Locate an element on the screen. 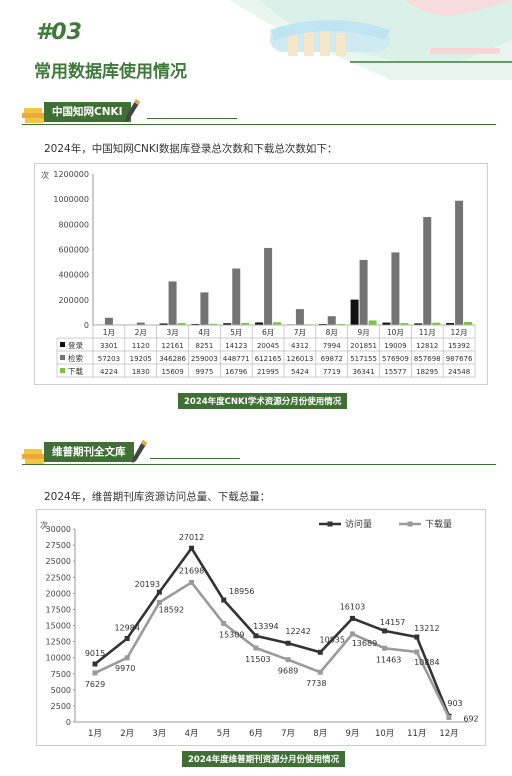 This screenshot has width=512, height=776. y-tick-label: 1000000 is located at coordinates (71, 199).